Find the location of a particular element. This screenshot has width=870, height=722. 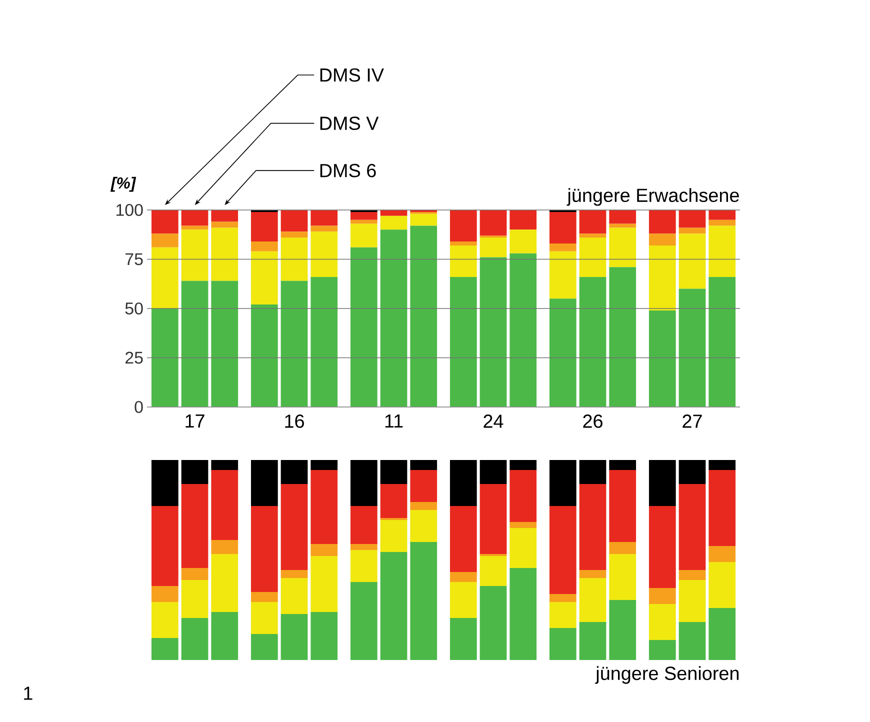

x-tick-label: 27 is located at coordinates (692, 421).